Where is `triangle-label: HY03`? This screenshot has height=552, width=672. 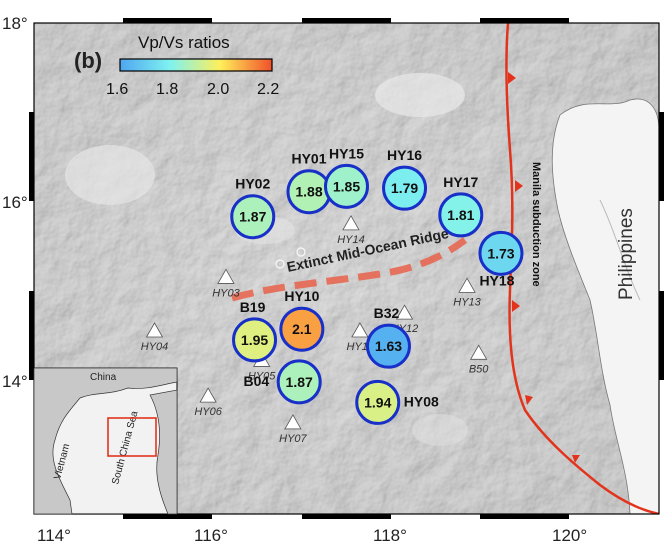
triangle-label: HY03 is located at coordinates (226, 293).